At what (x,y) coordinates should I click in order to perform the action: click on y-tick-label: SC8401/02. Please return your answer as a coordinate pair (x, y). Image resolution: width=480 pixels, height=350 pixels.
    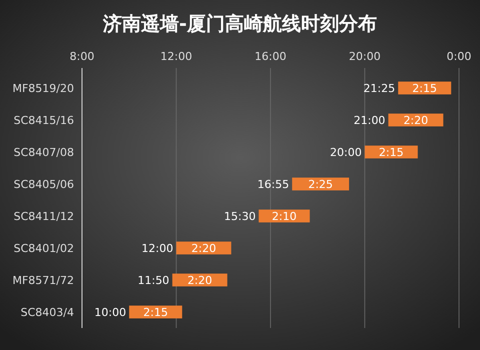
    Looking at the image, I should click on (44, 248).